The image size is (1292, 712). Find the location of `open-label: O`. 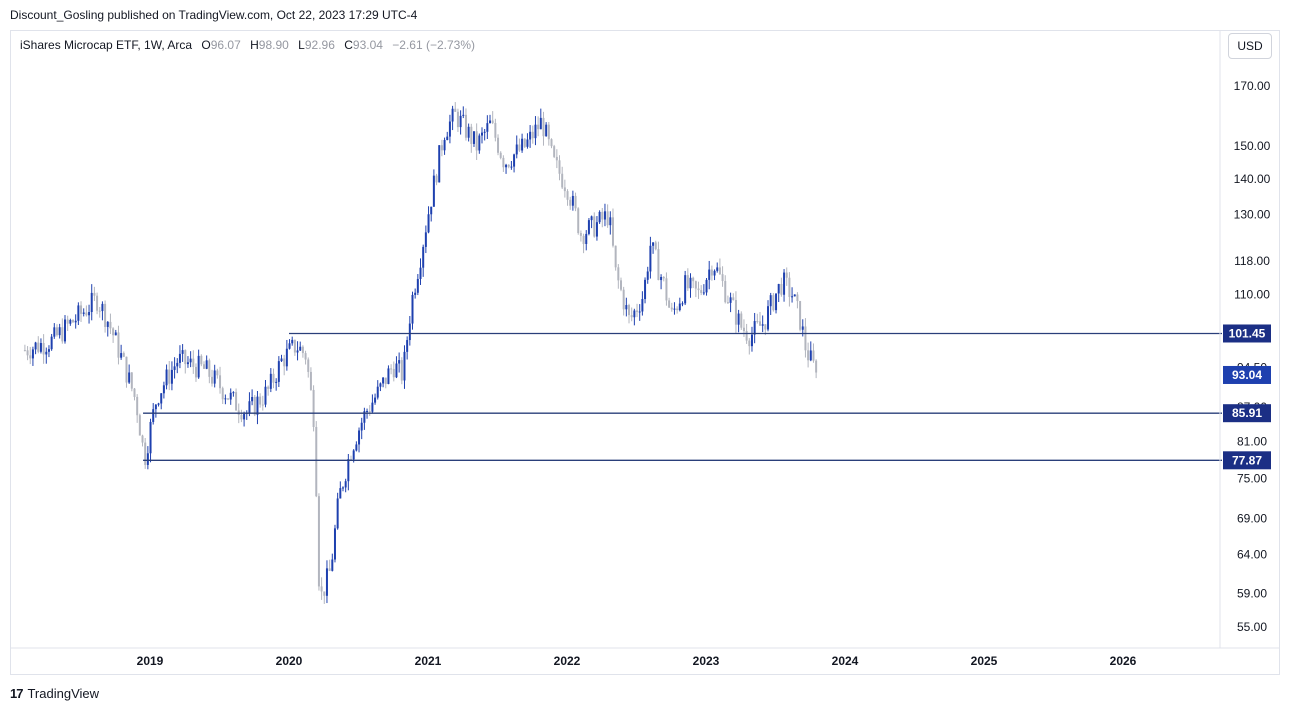

open-label: O is located at coordinates (206, 45).